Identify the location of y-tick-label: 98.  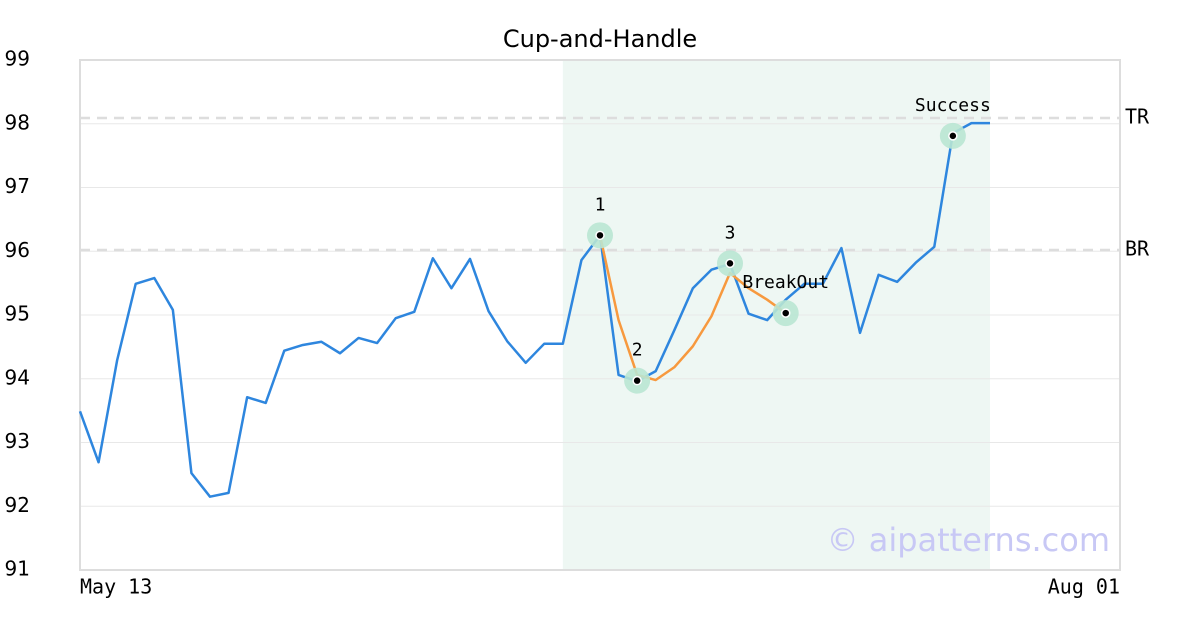
(17, 122).